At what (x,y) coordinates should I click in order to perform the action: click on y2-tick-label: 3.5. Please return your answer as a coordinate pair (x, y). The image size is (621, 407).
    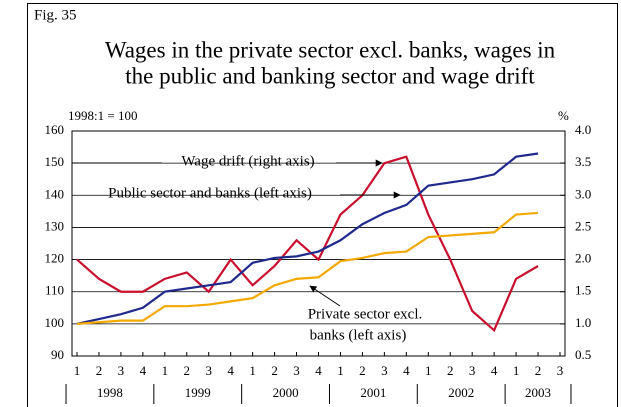
    Looking at the image, I should click on (583, 161).